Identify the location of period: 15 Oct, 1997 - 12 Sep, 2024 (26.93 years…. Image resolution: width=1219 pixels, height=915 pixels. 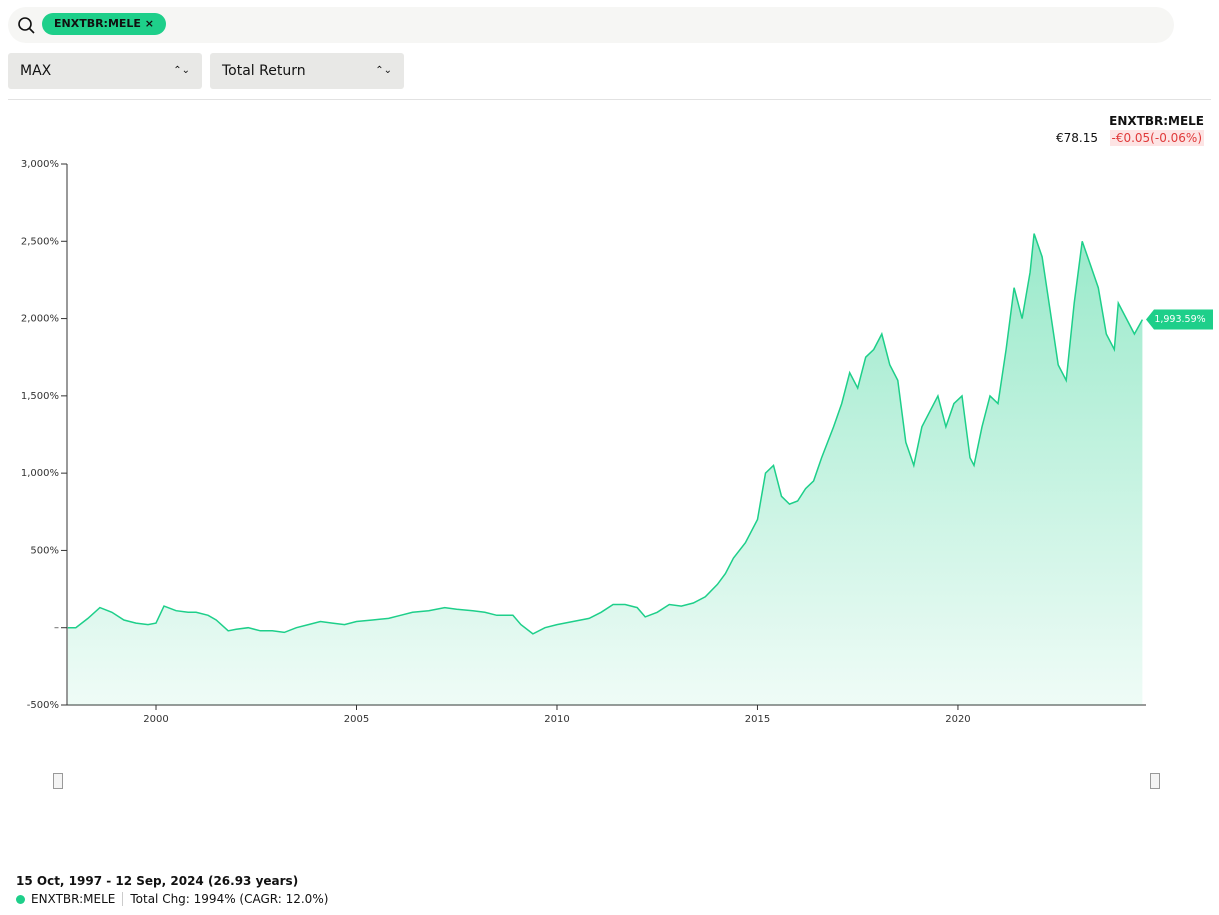
(157, 881).